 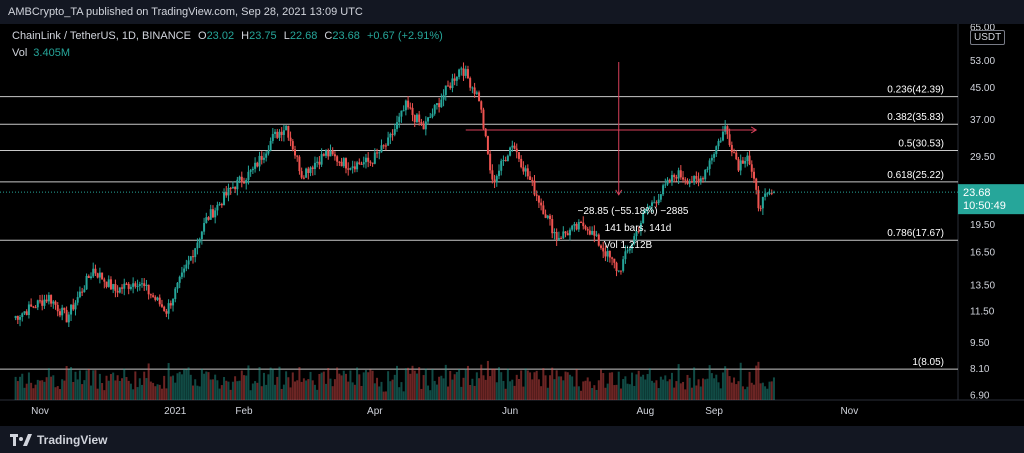 What do you see at coordinates (512, 439) in the screenshot?
I see `footer-bar: TradingView` at bounding box center [512, 439].